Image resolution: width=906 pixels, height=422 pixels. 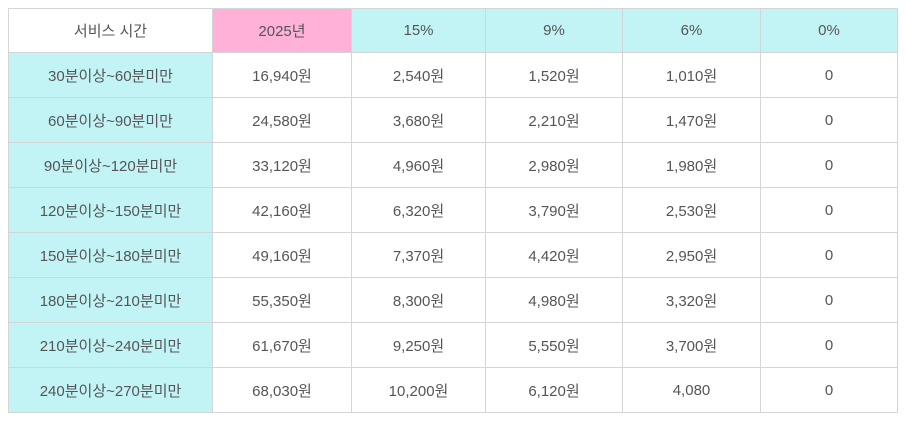 What do you see at coordinates (554, 30) in the screenshot?
I see `header-cell-rate-9: 9%` at bounding box center [554, 30].